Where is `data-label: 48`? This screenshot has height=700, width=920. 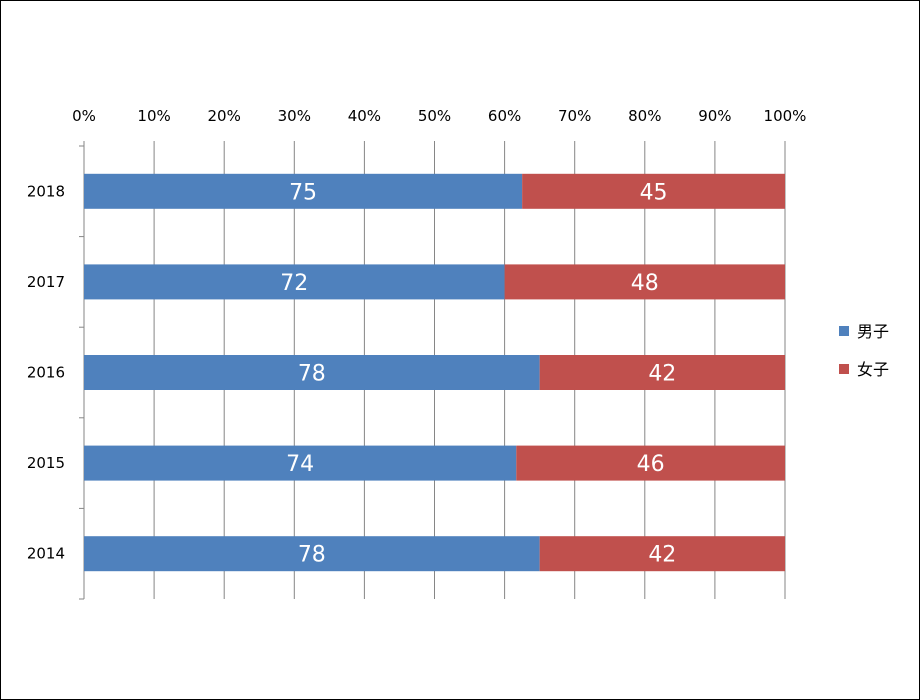 data-label: 48 is located at coordinates (645, 283).